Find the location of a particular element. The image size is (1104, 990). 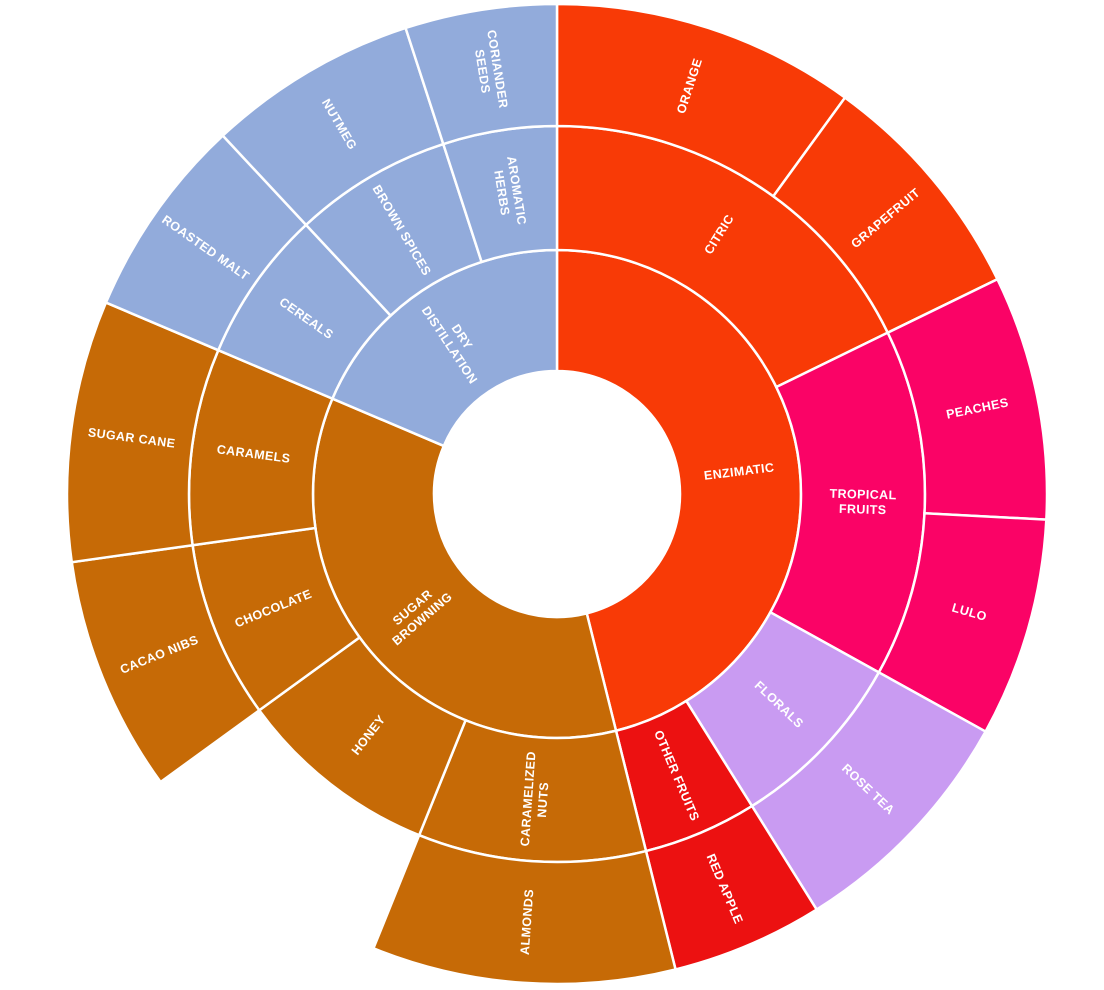

segment-coriander-seeds is located at coordinates (481, 74).